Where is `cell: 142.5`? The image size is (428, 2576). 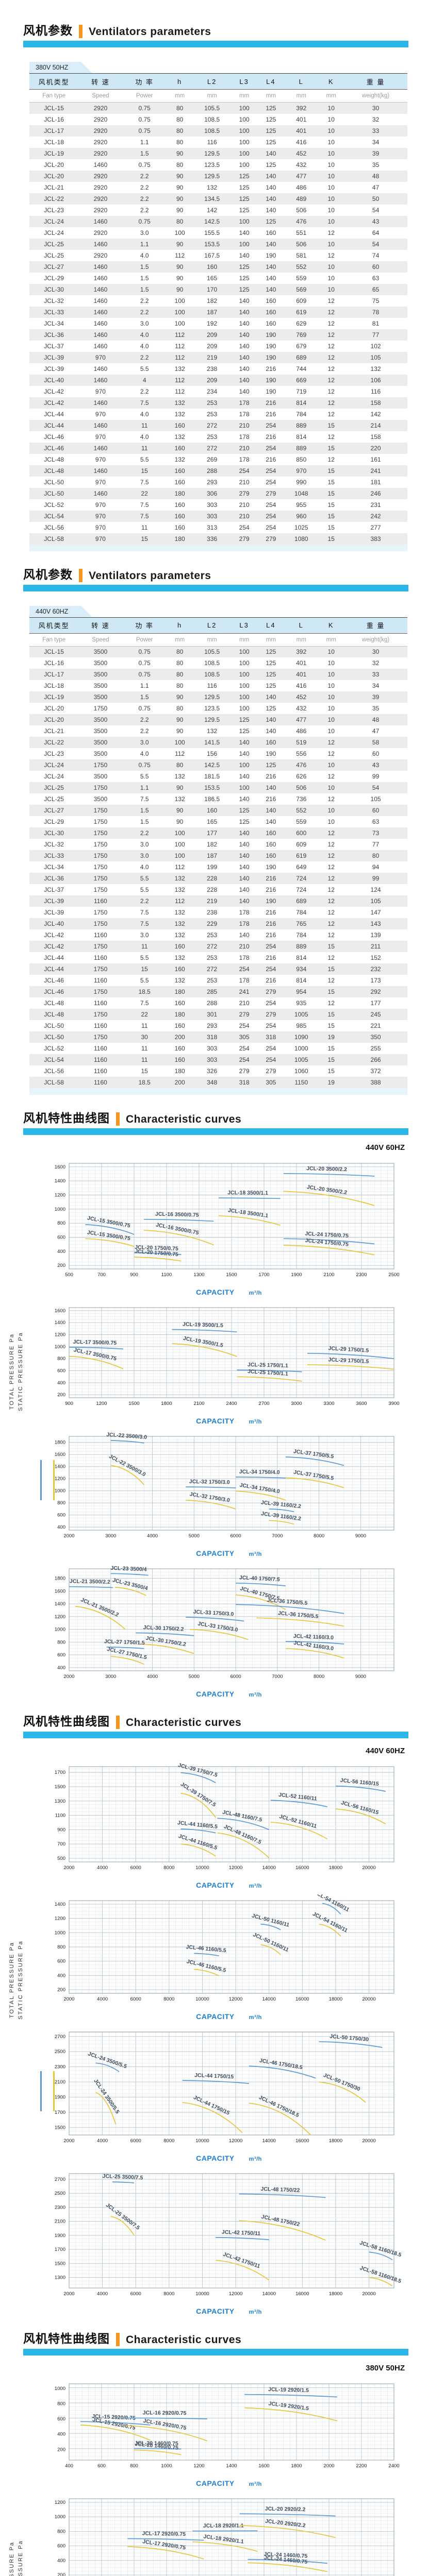 cell: 142.5 is located at coordinates (212, 221).